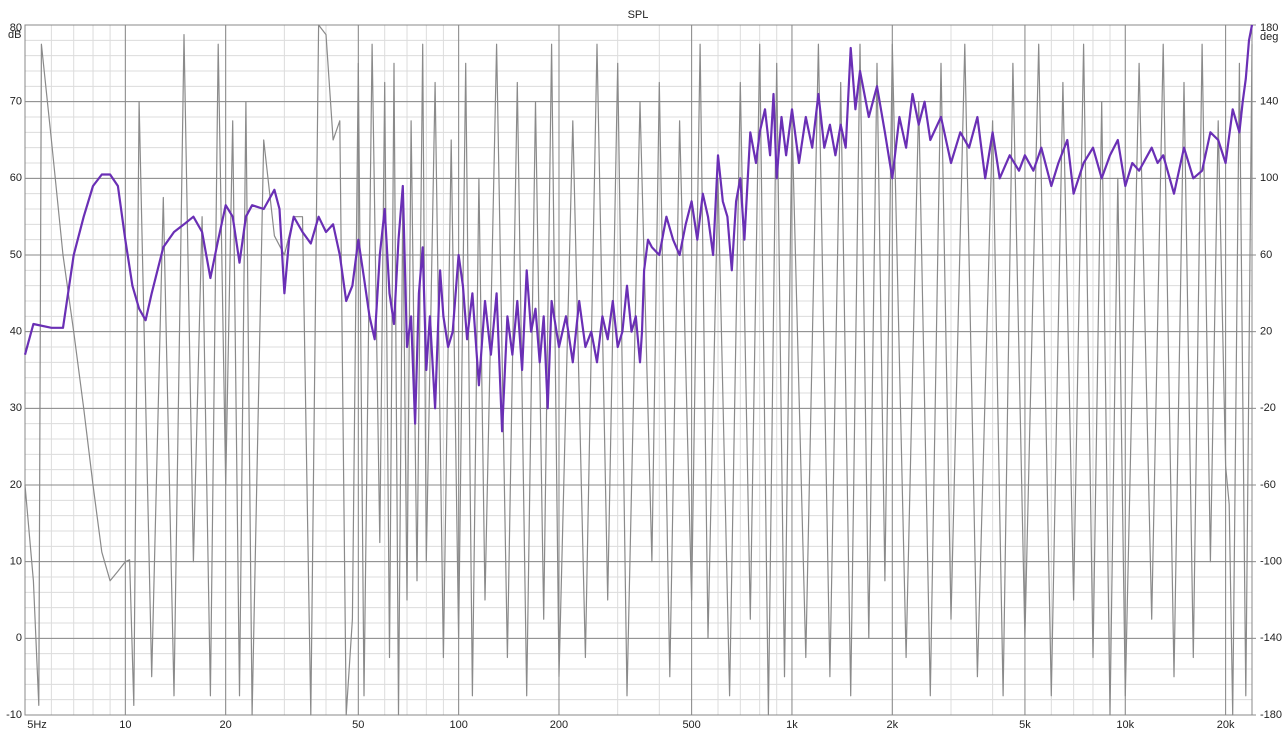 This screenshot has height=750, width=1288. I want to click on x-tick-label: 20k, so click(1226, 725).